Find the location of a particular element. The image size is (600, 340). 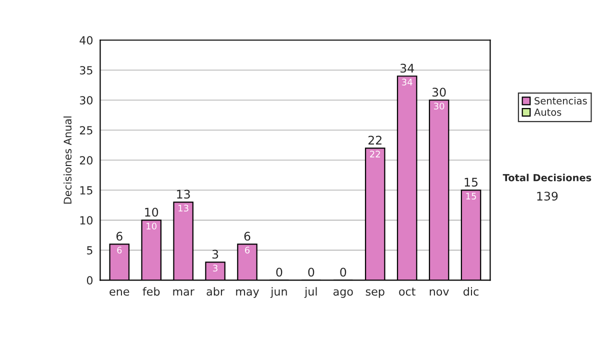

x-tick-label: jul is located at coordinates (310, 292).